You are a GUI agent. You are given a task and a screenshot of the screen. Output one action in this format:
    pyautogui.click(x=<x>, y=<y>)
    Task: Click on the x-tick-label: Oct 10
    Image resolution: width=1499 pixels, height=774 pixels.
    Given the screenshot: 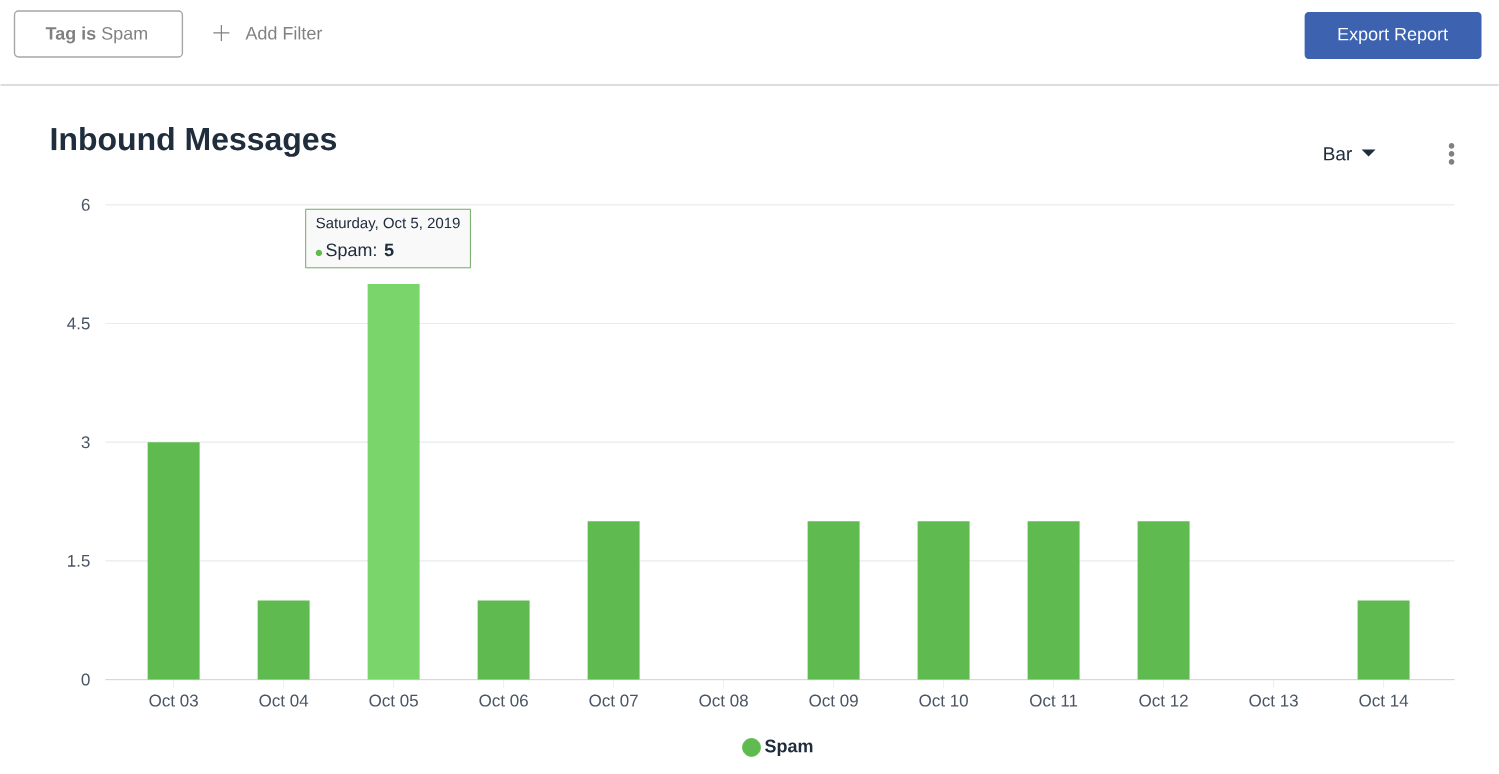 What is the action you would take?
    pyautogui.click(x=943, y=700)
    